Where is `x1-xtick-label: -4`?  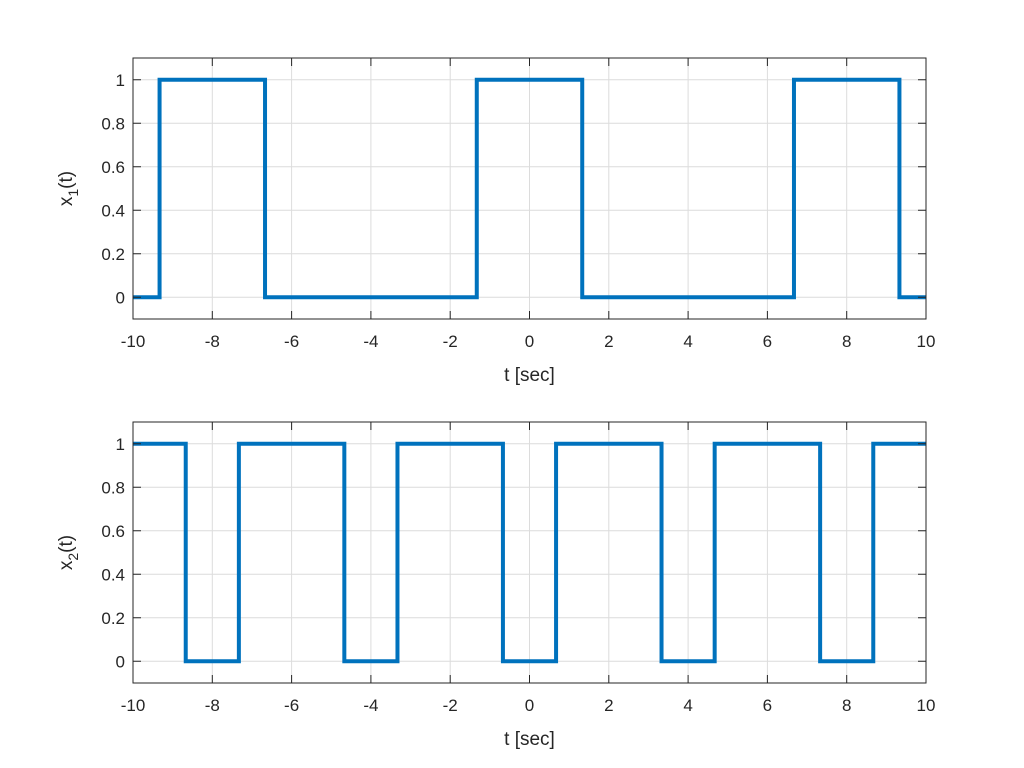 x1-xtick-label: -4 is located at coordinates (370, 341).